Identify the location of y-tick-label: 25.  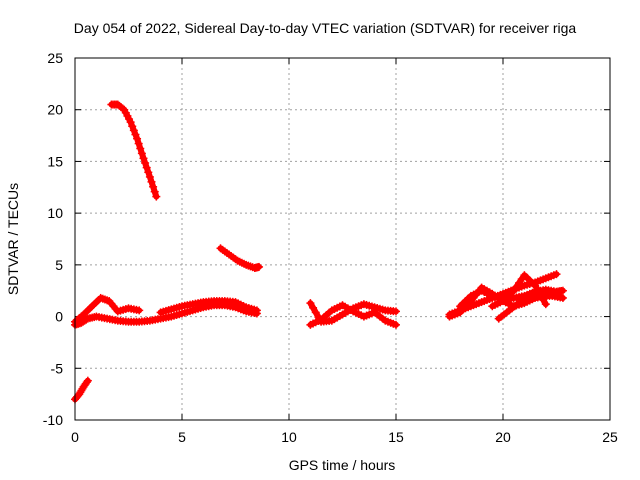
(55, 58).